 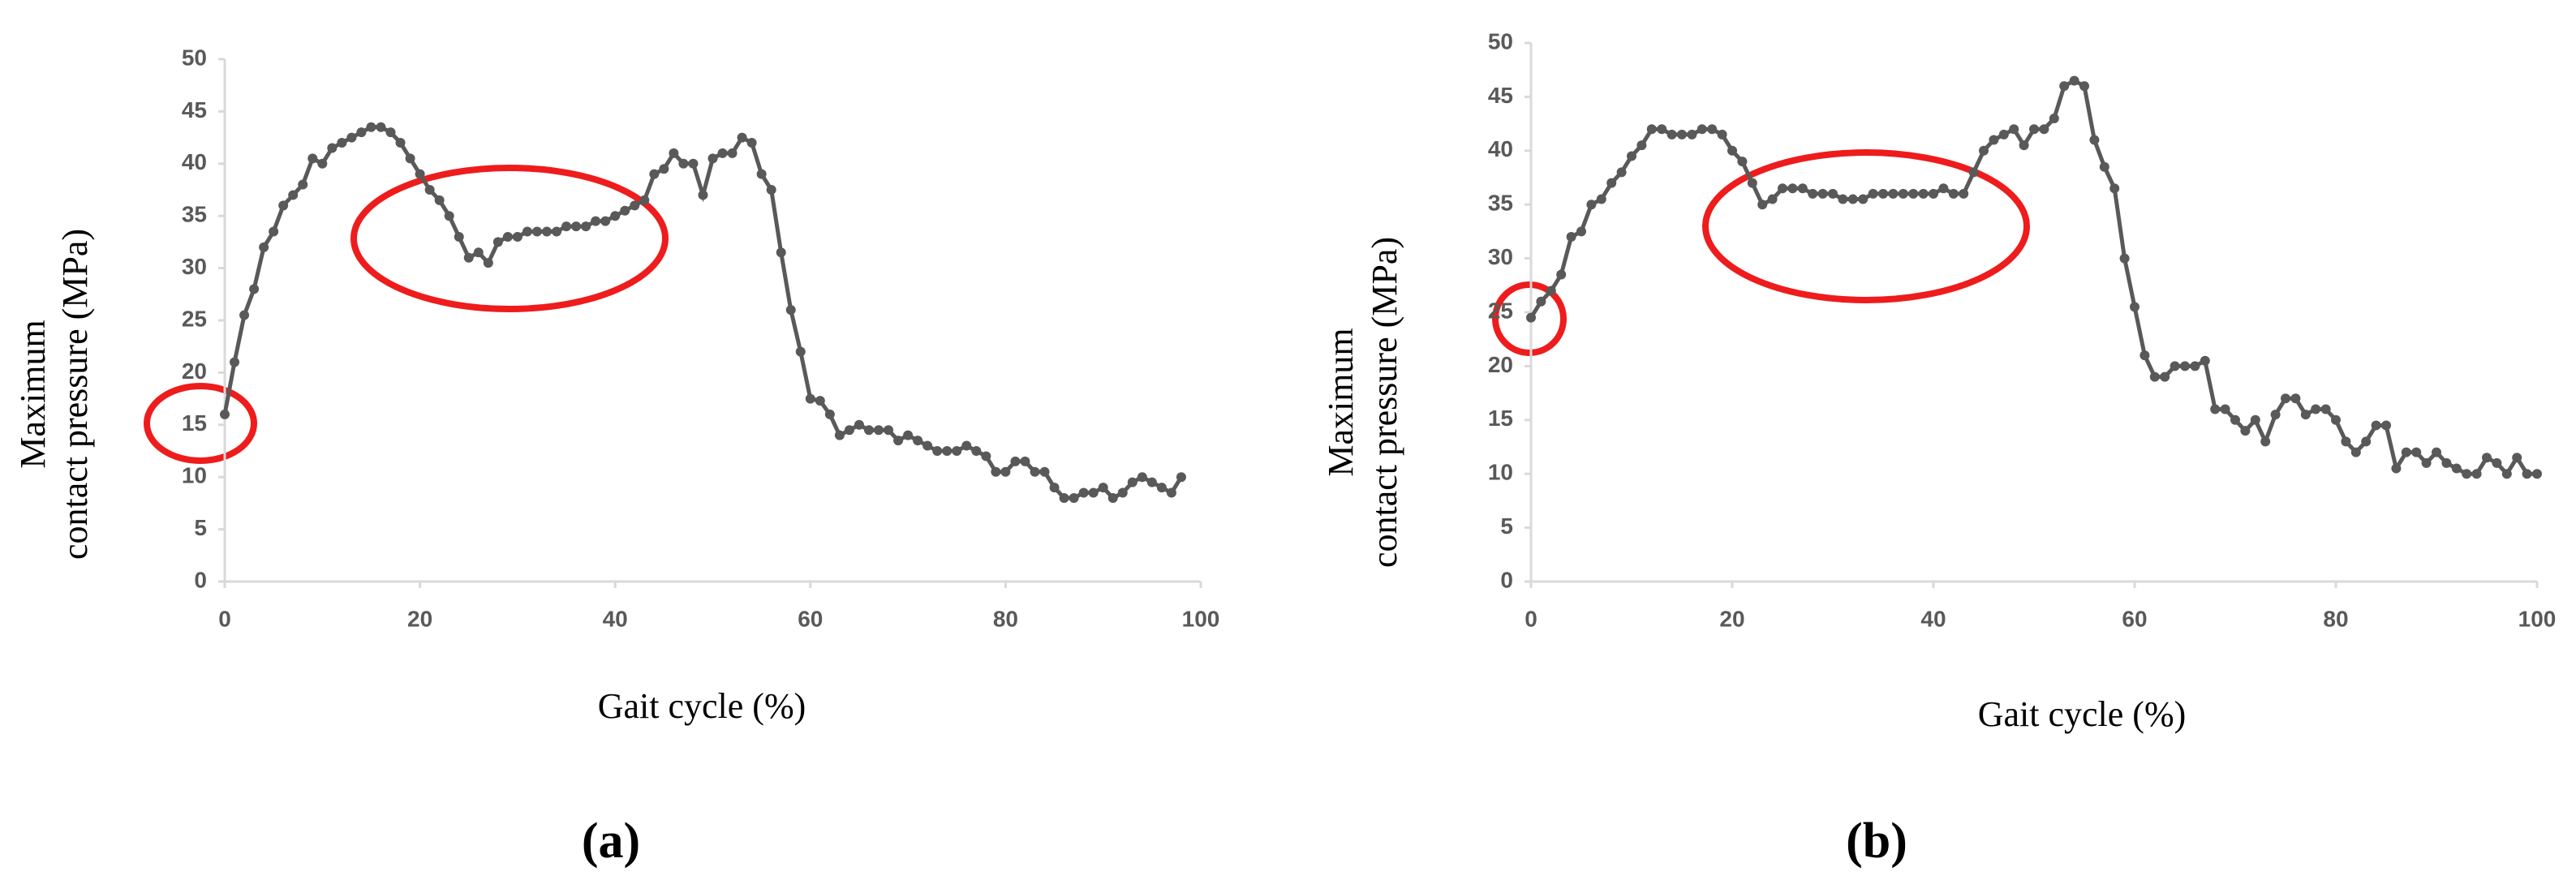 I want to click on y-tick-label: 45, so click(x=1500, y=96).